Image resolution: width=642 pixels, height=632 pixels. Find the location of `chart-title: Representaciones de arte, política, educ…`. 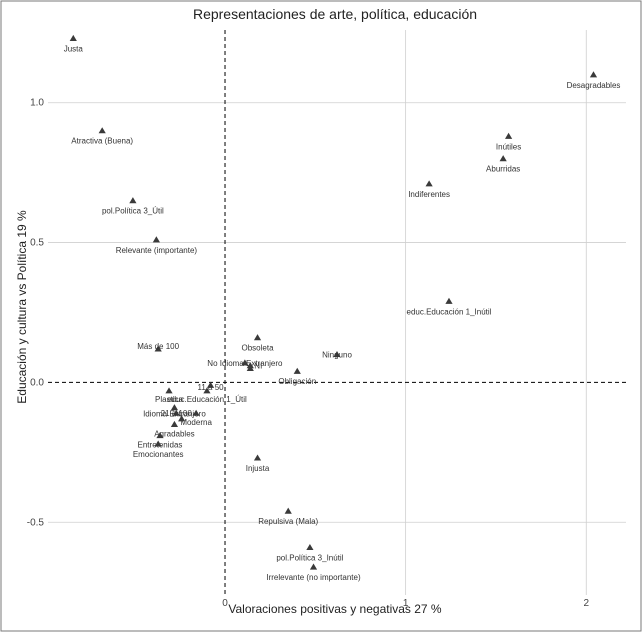

chart-title: Representaciones de arte, política, educ… is located at coordinates (335, 14).